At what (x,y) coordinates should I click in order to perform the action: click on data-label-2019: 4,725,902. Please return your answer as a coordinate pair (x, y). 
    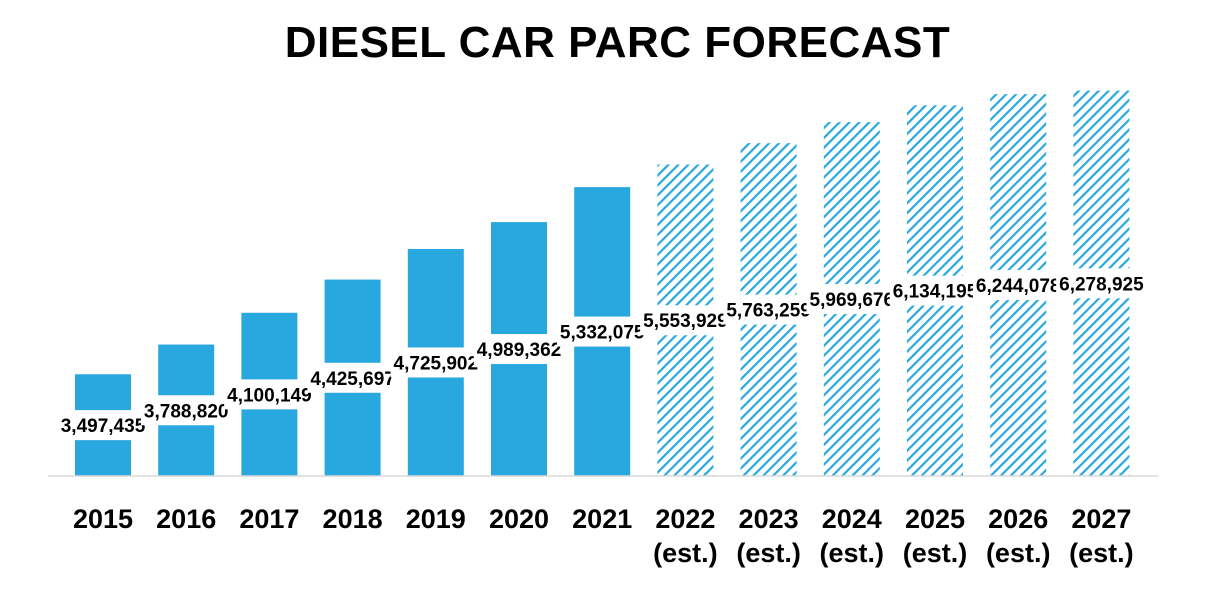
    Looking at the image, I should click on (436, 363).